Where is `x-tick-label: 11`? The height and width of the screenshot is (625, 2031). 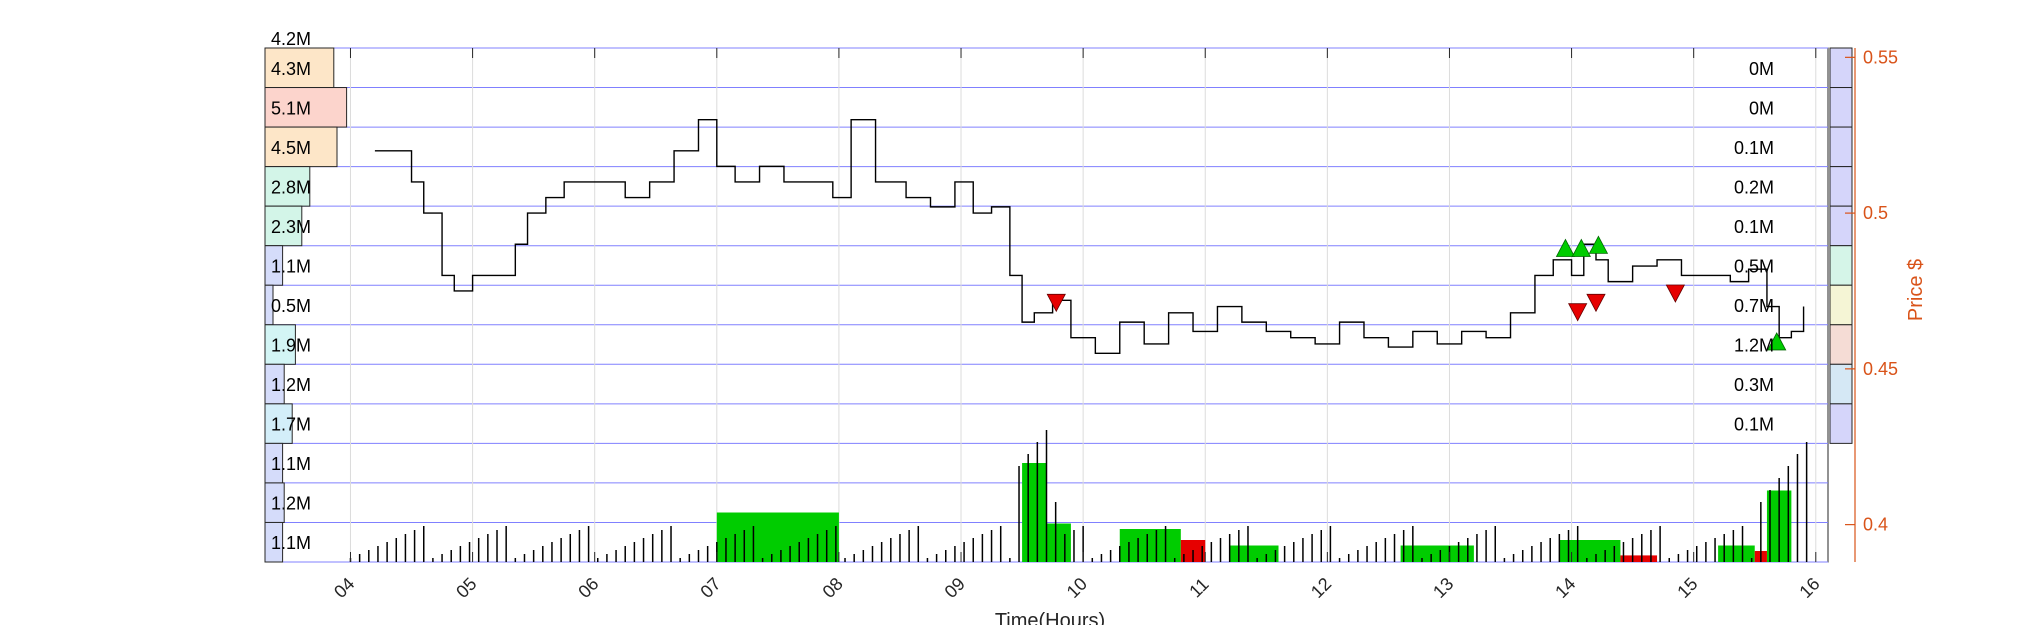 x-tick-label: 11 is located at coordinates (1198, 587).